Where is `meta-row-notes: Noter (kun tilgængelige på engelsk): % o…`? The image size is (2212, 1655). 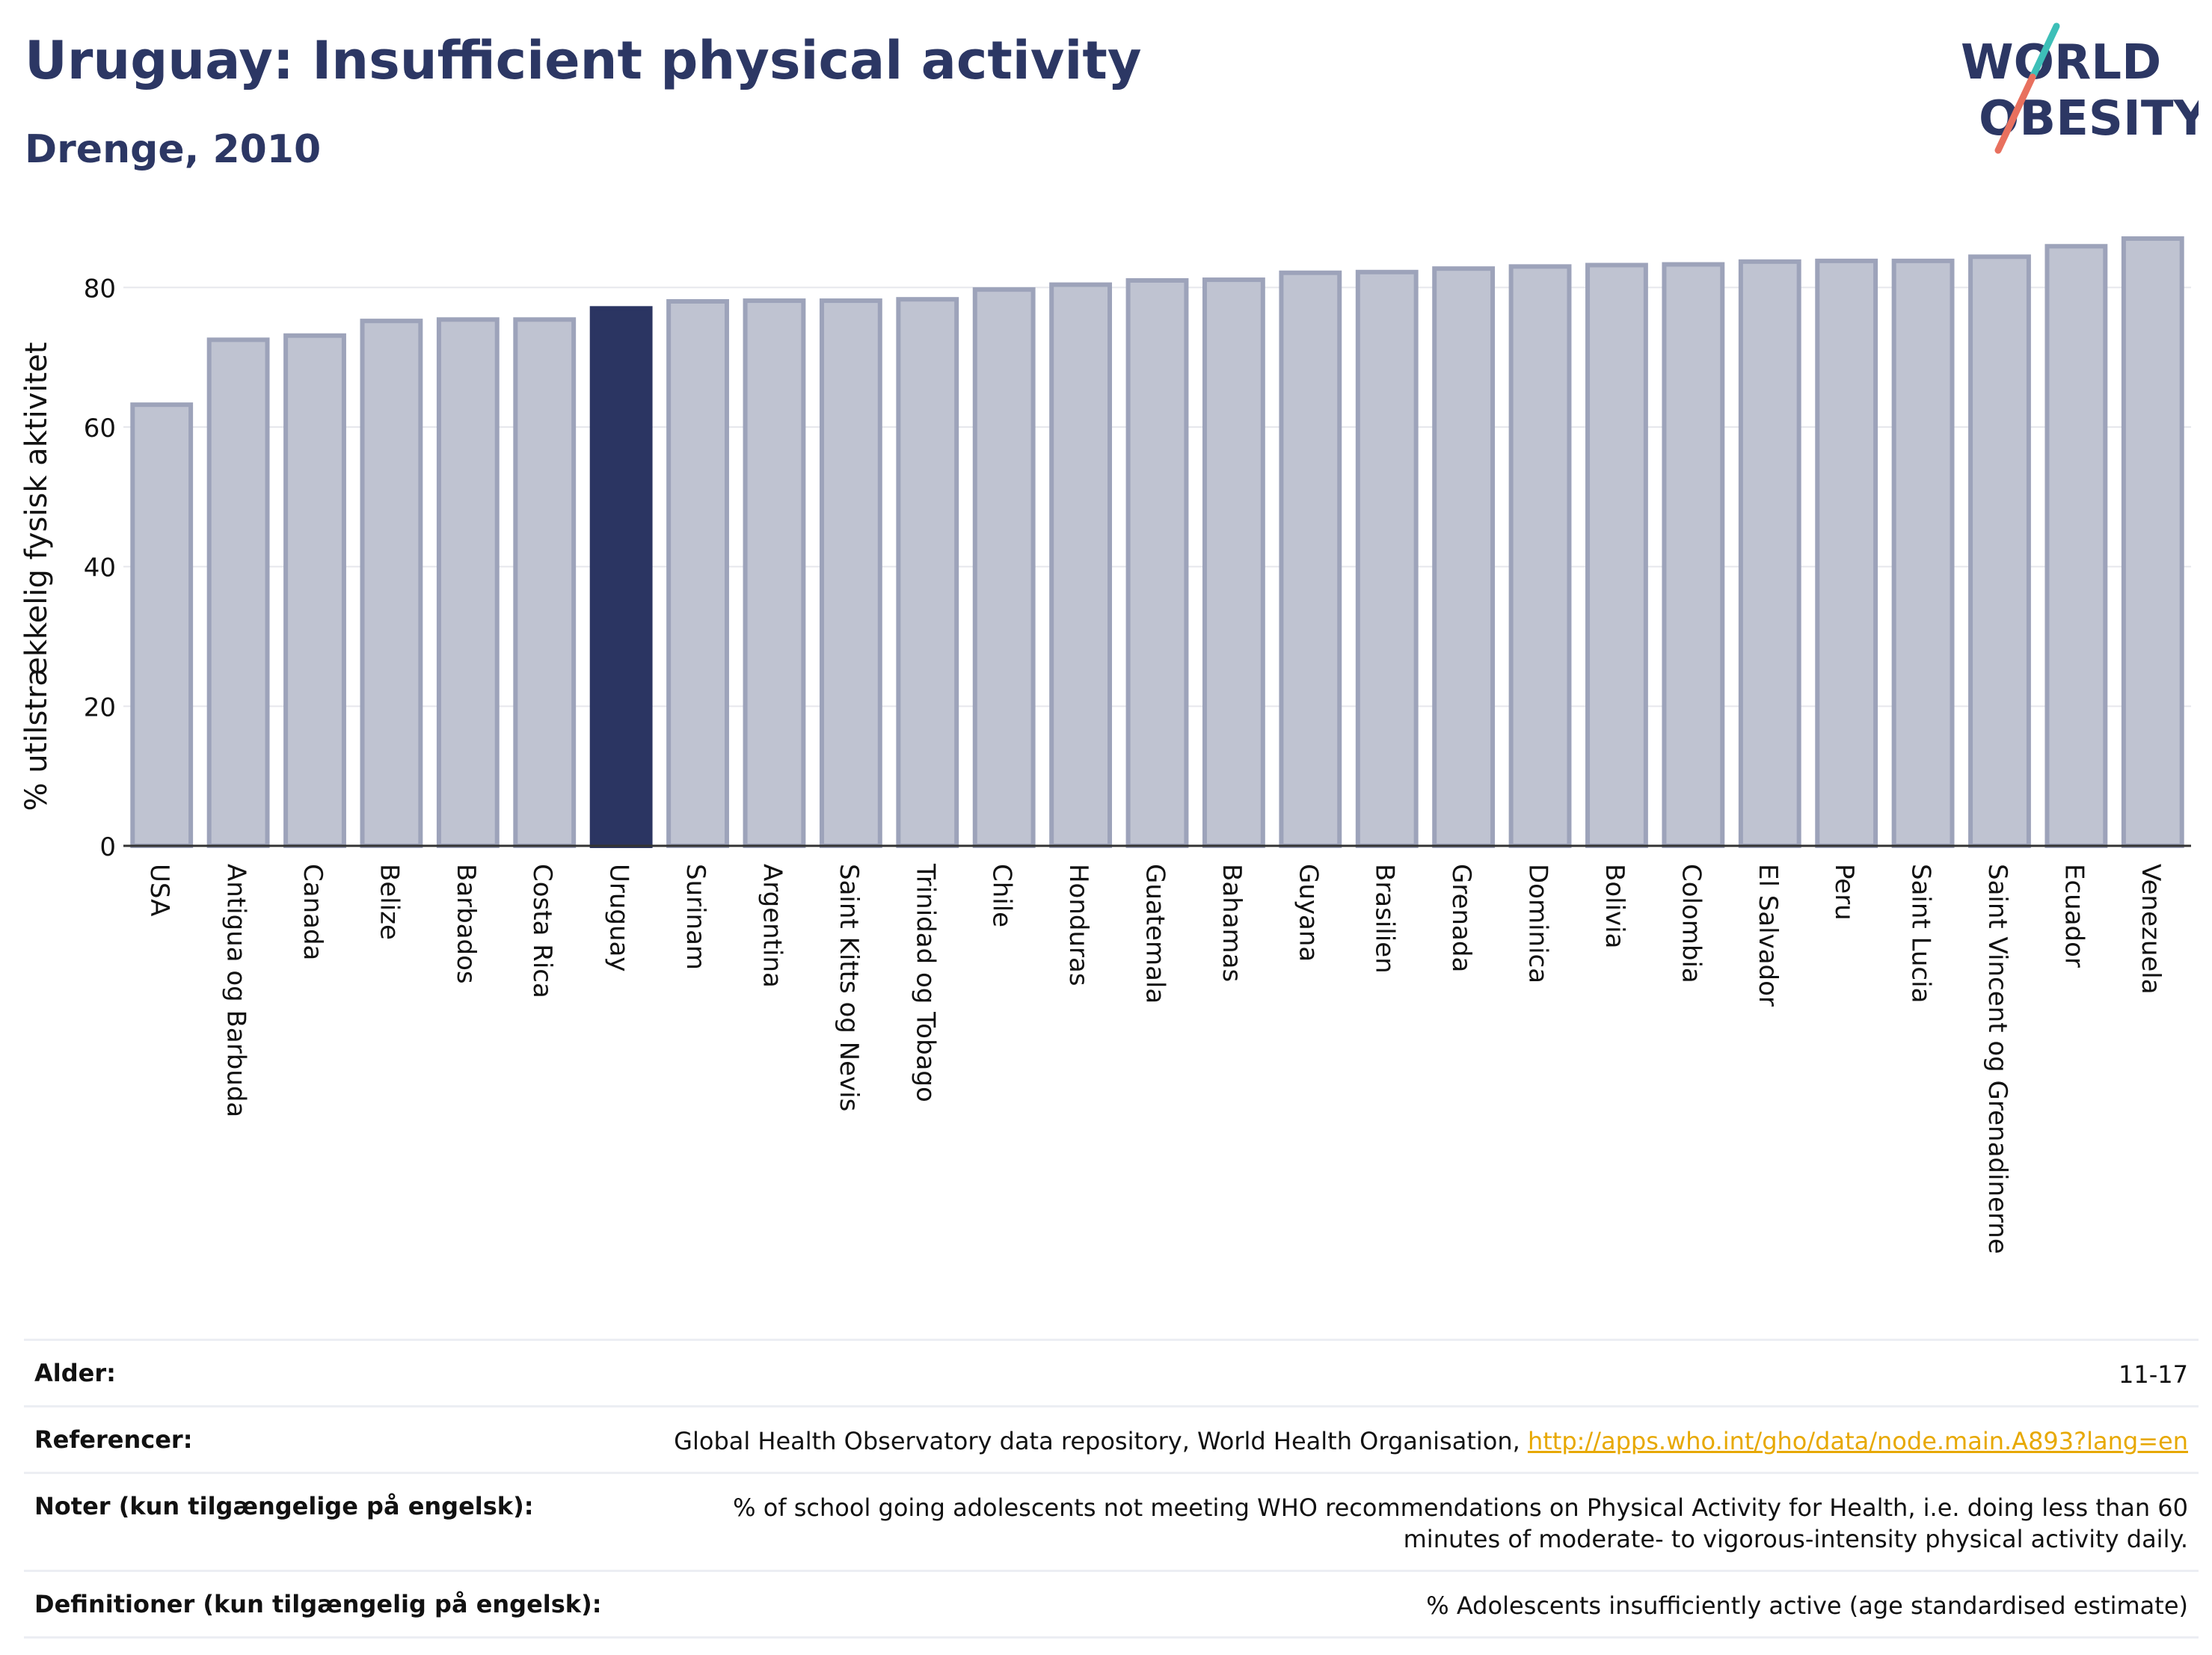
meta-row-notes: Noter (kun tilgængelige på engelsk): % o… is located at coordinates (1111, 1521).